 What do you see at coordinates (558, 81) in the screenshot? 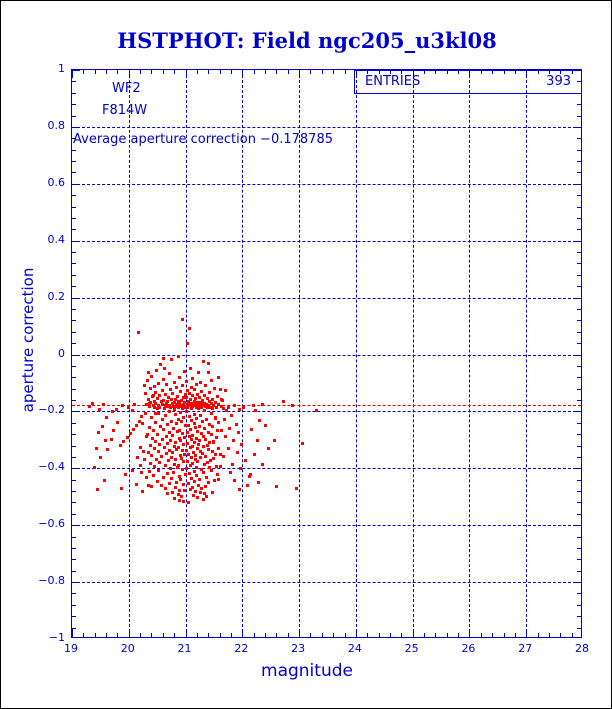
I see `entries-value: 393` at bounding box center [558, 81].